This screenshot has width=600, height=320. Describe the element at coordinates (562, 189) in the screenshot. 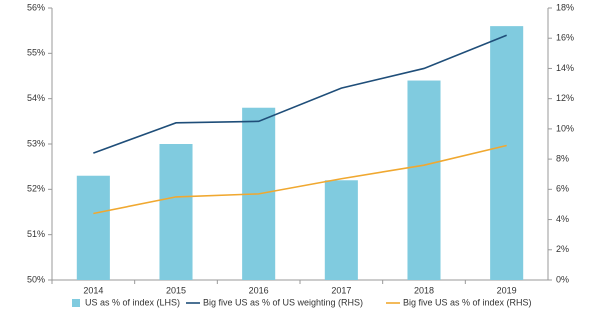

I see `y2-tick-label: 6%` at that location.